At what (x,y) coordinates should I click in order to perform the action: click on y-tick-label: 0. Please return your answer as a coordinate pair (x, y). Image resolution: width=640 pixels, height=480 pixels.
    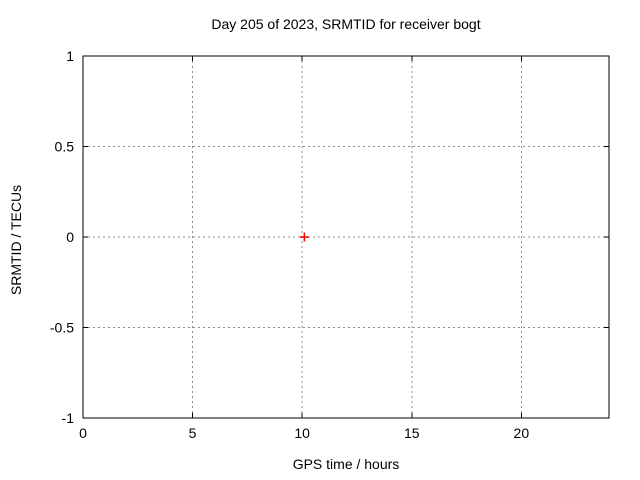
    Looking at the image, I should click on (70, 237).